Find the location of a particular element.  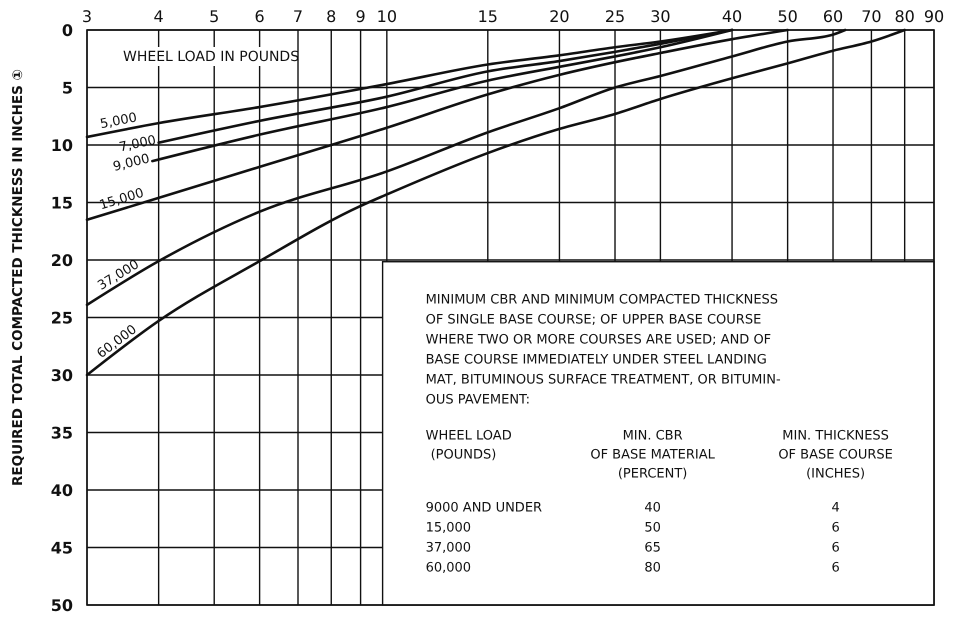

y-tick-label: 45 is located at coordinates (61, 548).